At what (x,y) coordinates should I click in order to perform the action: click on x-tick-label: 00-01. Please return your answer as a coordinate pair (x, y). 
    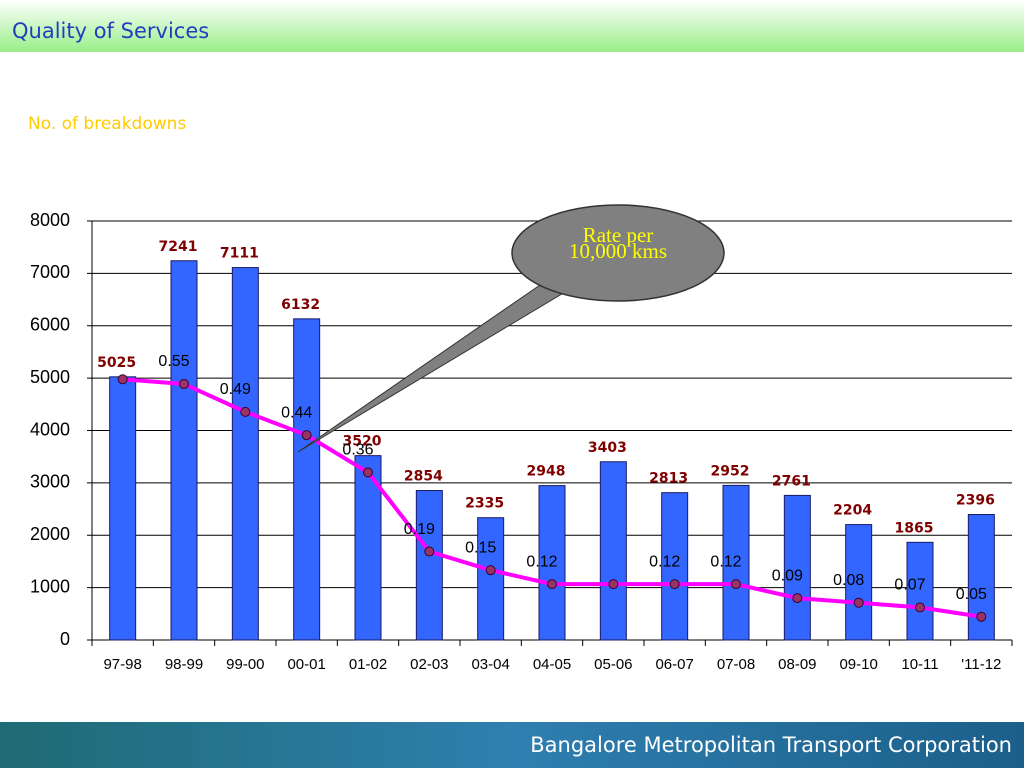
    Looking at the image, I should click on (306, 664).